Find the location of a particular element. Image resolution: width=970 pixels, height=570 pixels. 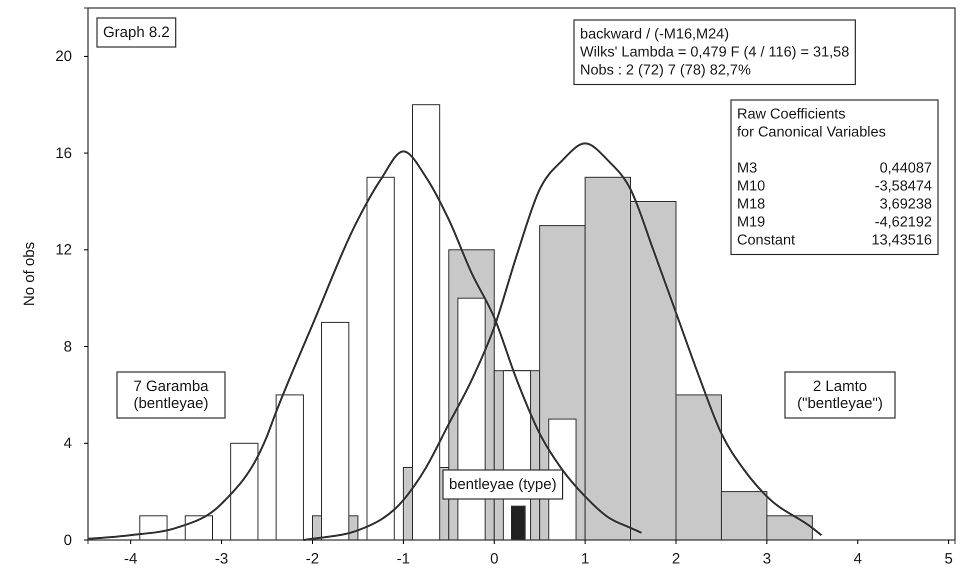

text: 7 Garamba (bentleyae) is located at coordinates (171, 395).